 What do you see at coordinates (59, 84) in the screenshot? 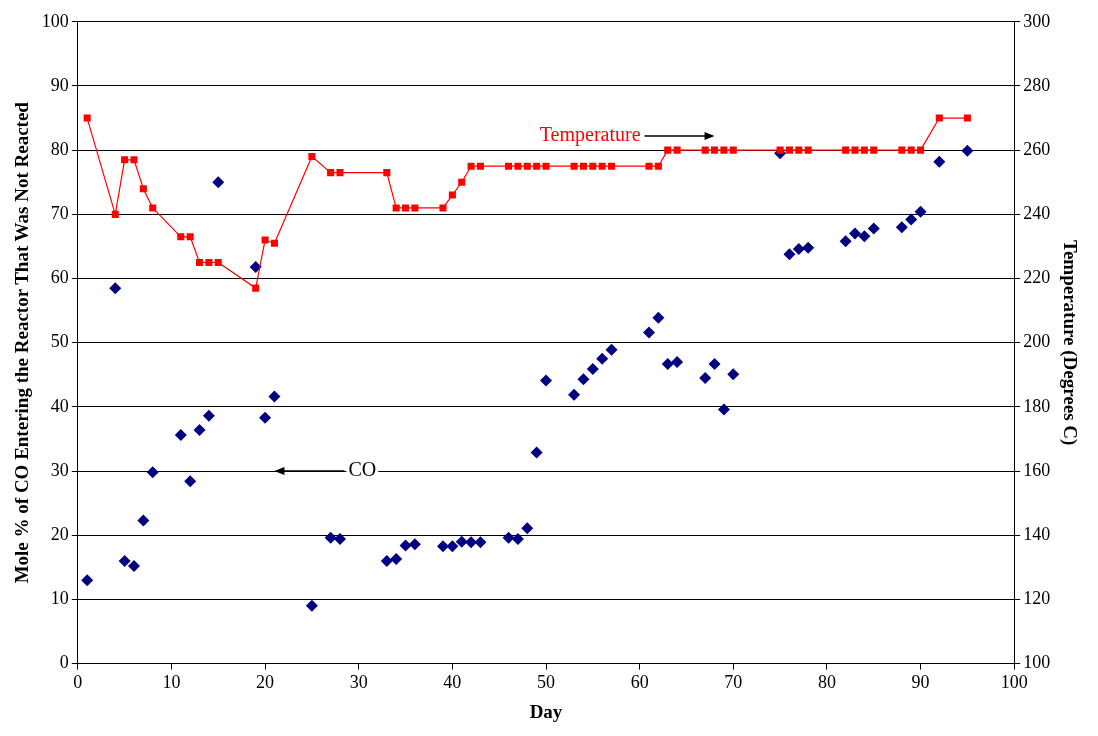
I see `y-tick-label: 90` at bounding box center [59, 84].